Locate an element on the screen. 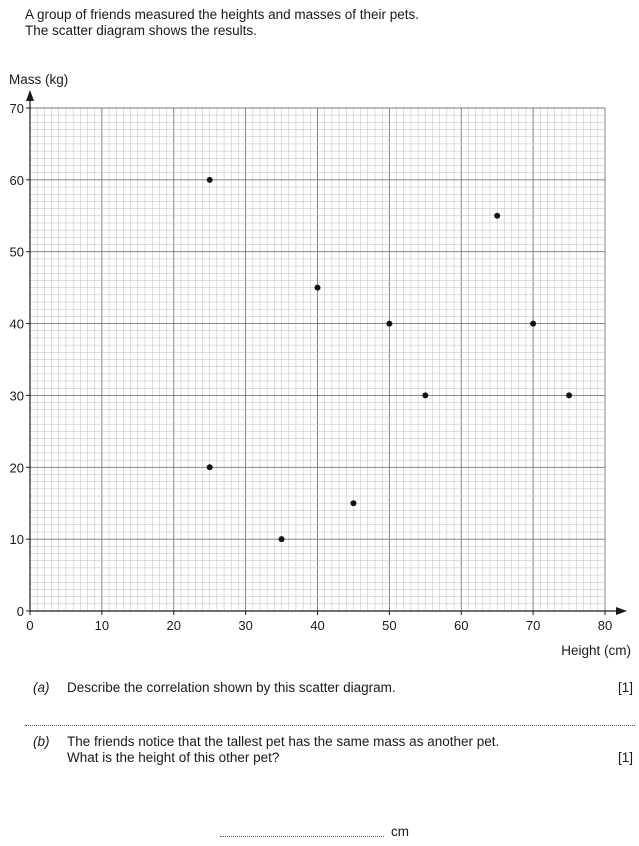 This screenshot has height=846, width=639. x-tick-label: 20 is located at coordinates (174, 625).